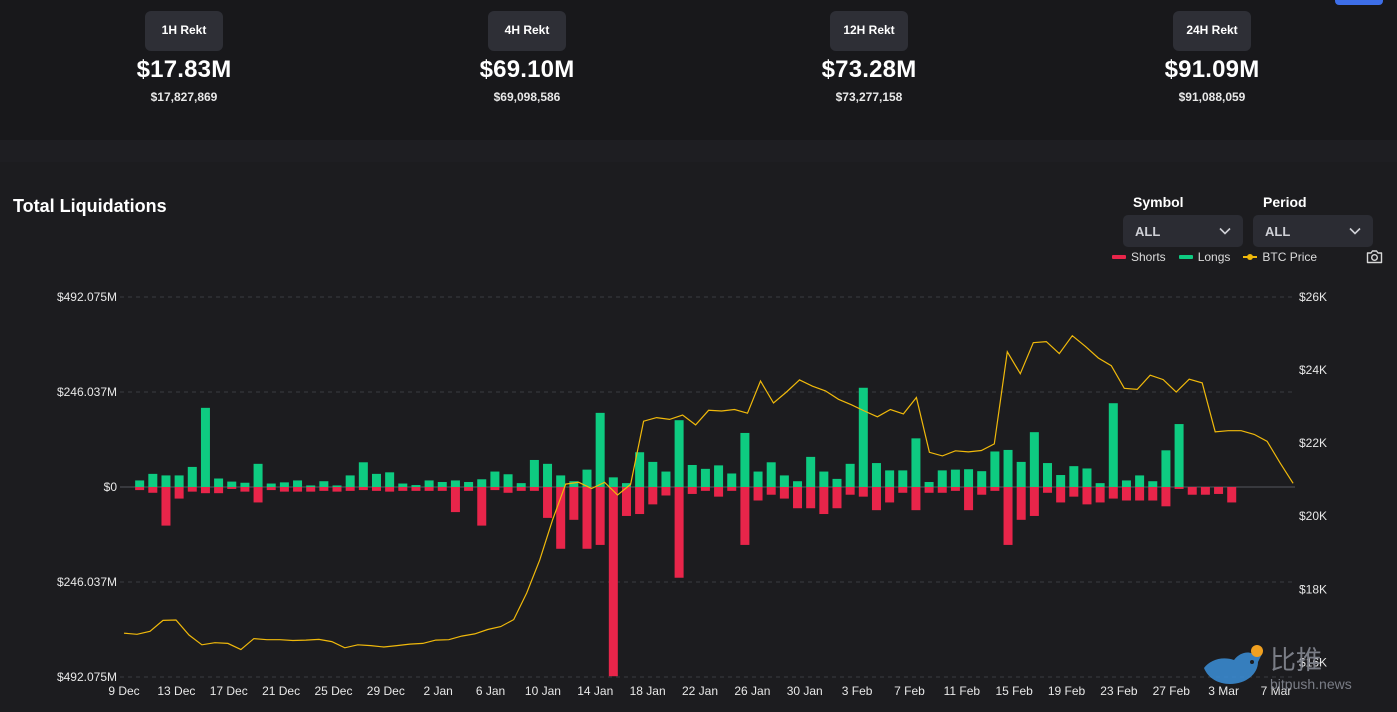 This screenshot has width=1397, height=712. I want to click on left-axis-tick-label: $246.037M, so click(87, 392).